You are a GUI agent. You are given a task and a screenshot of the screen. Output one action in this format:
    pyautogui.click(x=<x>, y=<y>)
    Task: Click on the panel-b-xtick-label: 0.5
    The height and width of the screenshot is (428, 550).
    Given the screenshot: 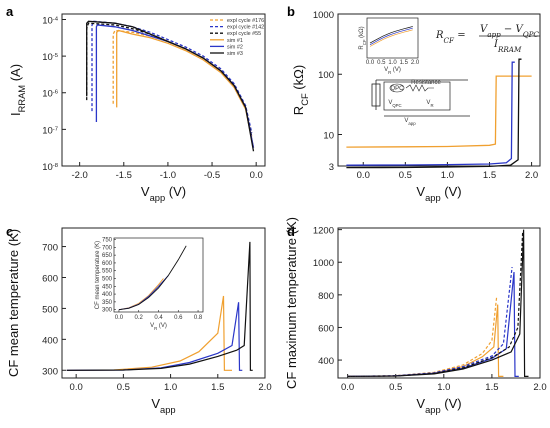 What is the action you would take?
    pyautogui.click(x=405, y=175)
    